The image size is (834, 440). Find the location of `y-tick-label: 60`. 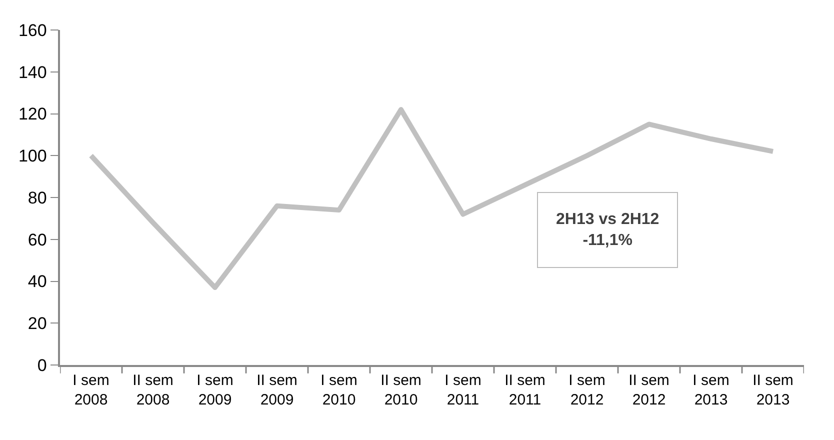

y-tick-label: 60 is located at coordinates (37, 240).